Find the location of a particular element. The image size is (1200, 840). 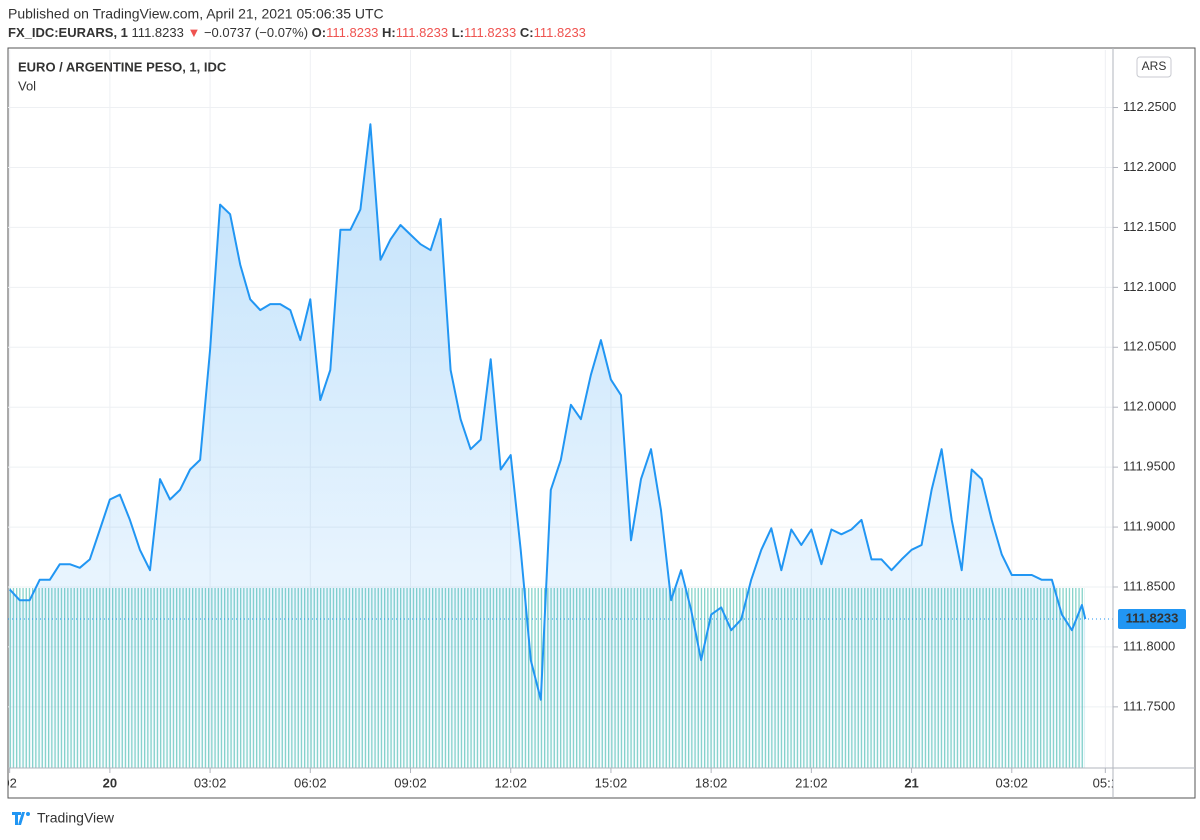

currency: ARS is located at coordinates (1154, 66).